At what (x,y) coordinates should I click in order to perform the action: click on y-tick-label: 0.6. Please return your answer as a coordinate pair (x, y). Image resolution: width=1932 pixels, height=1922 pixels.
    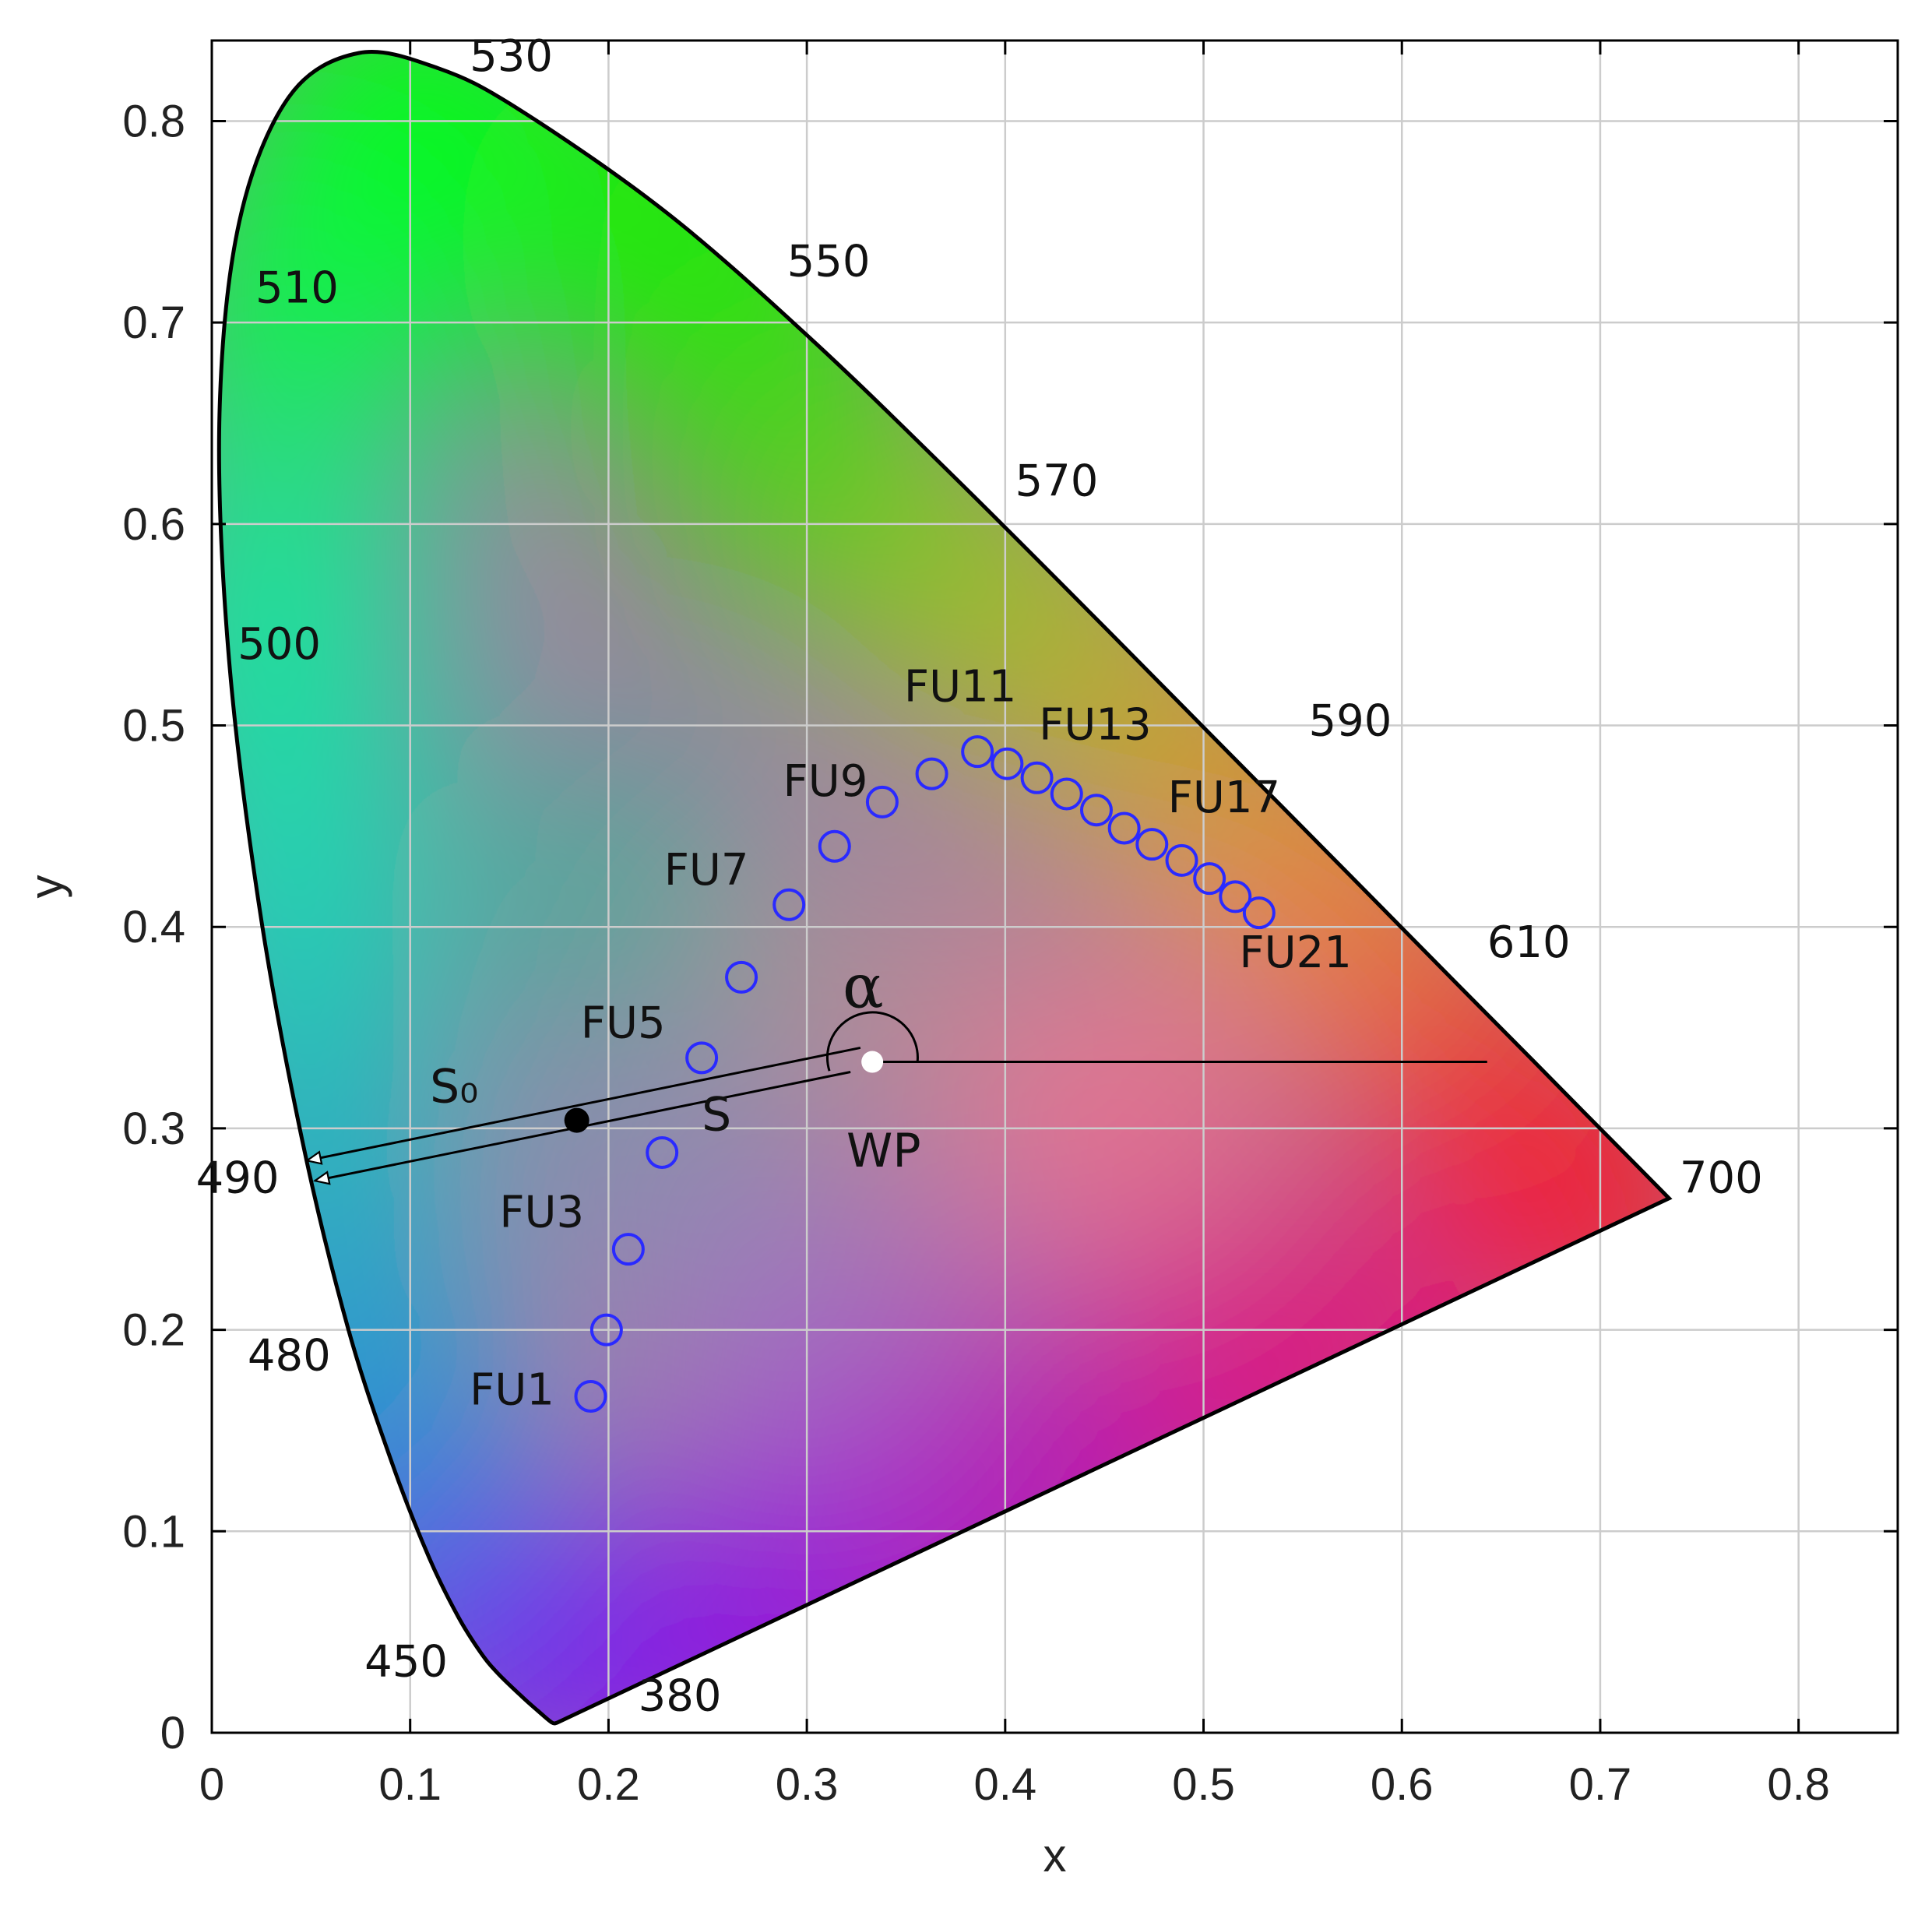
    Looking at the image, I should click on (153, 524).